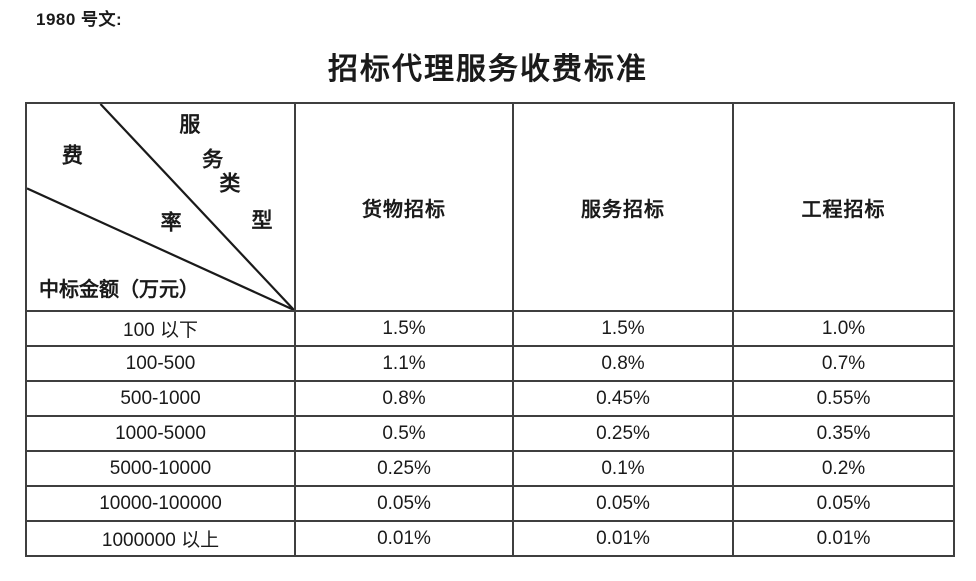 This screenshot has height=581, width=976. Describe the element at coordinates (623, 207) in the screenshot. I see `column-header-services: 服务招标` at that location.